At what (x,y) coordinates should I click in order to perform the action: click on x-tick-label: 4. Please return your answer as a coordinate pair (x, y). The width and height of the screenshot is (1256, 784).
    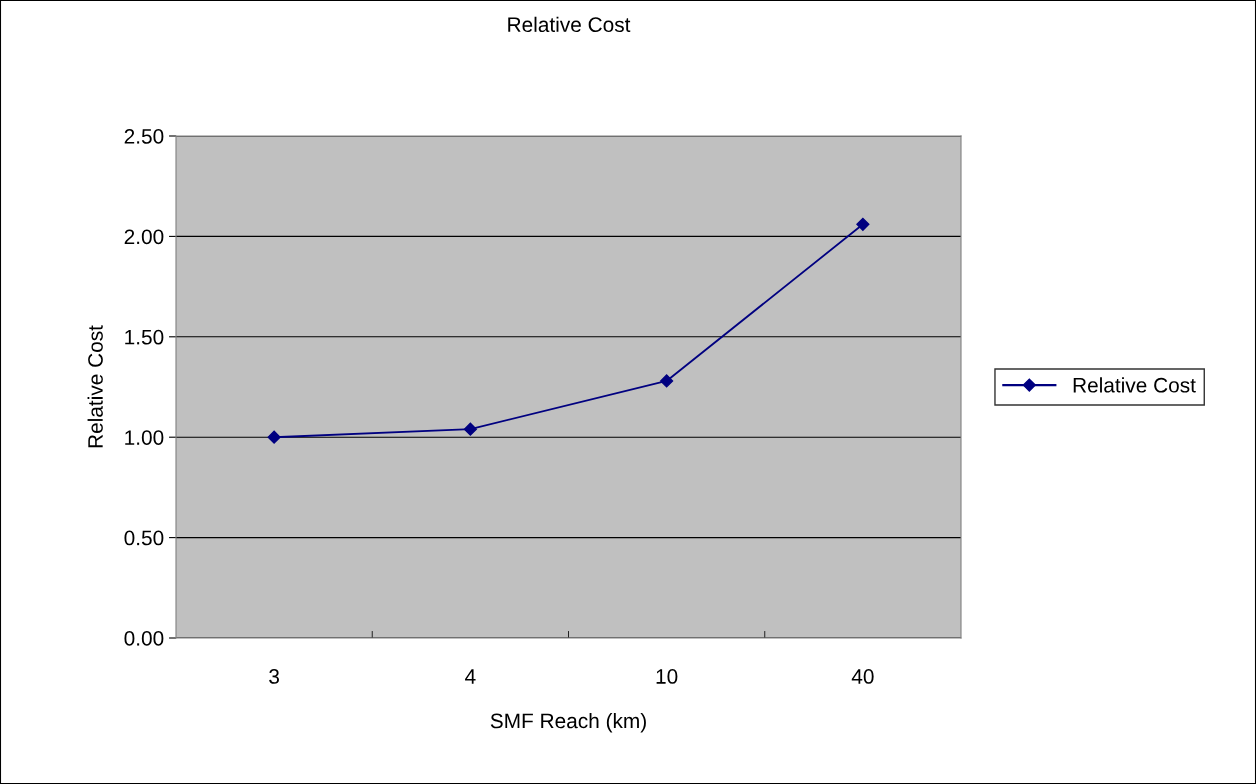
    Looking at the image, I should click on (470, 676).